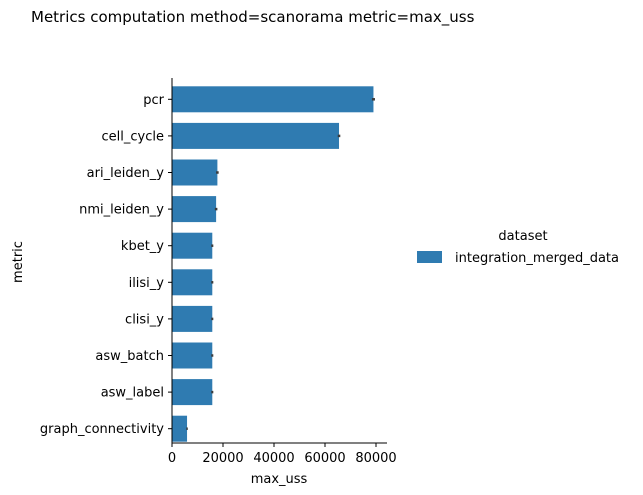 The image size is (643, 495). Describe the element at coordinates (273, 458) in the screenshot. I see `x-tick-label: 40000` at that location.